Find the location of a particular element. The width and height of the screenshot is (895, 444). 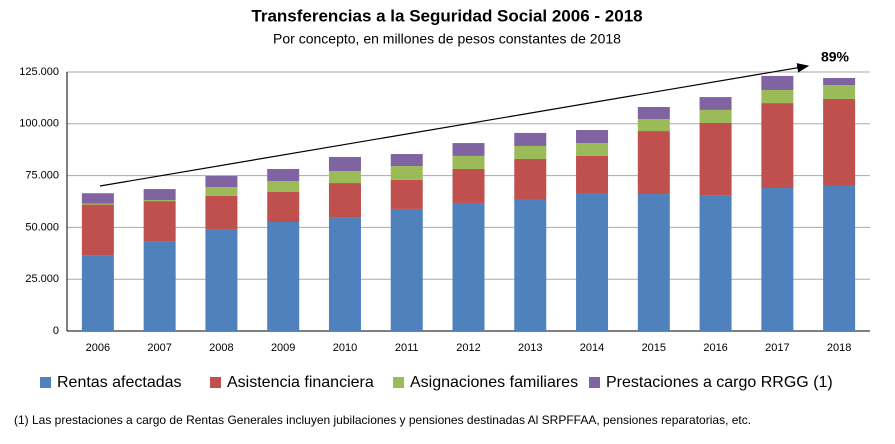

x-tick-label: 2009 is located at coordinates (283, 348).